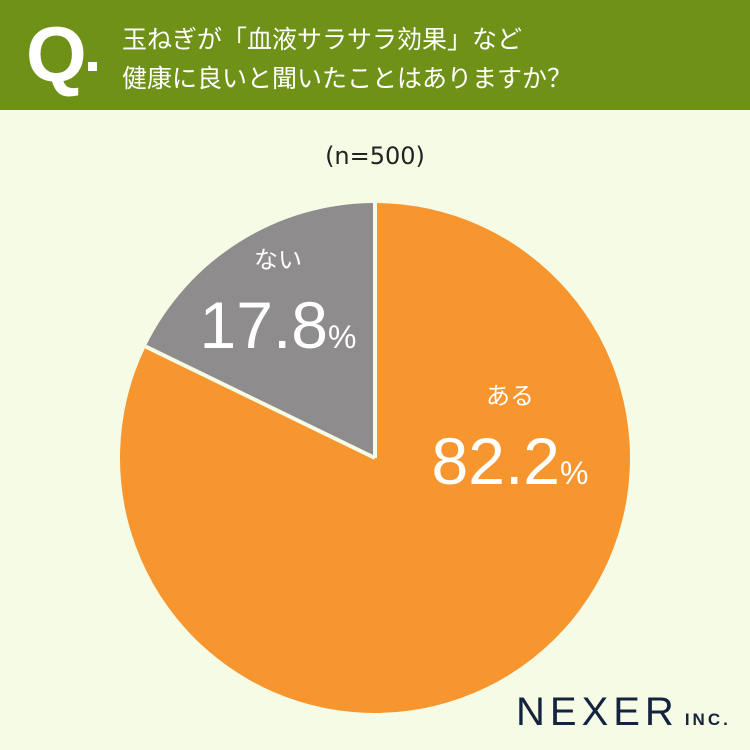 The width and height of the screenshot is (750, 750). I want to click on question-header: Q 玉ねぎが「血液サラサラ効果」など 健康に良いと聞いたことはありますか？, so click(375, 55).